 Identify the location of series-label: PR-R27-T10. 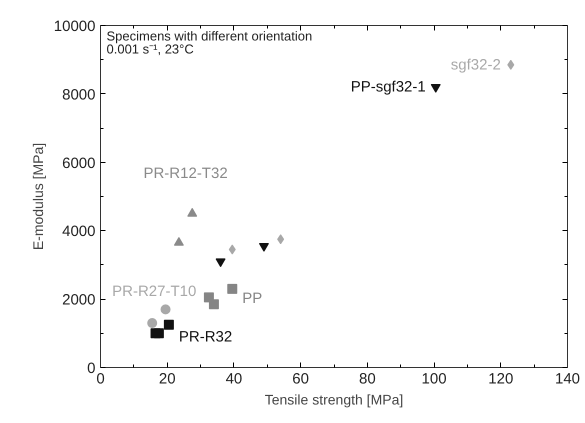
(154, 291).